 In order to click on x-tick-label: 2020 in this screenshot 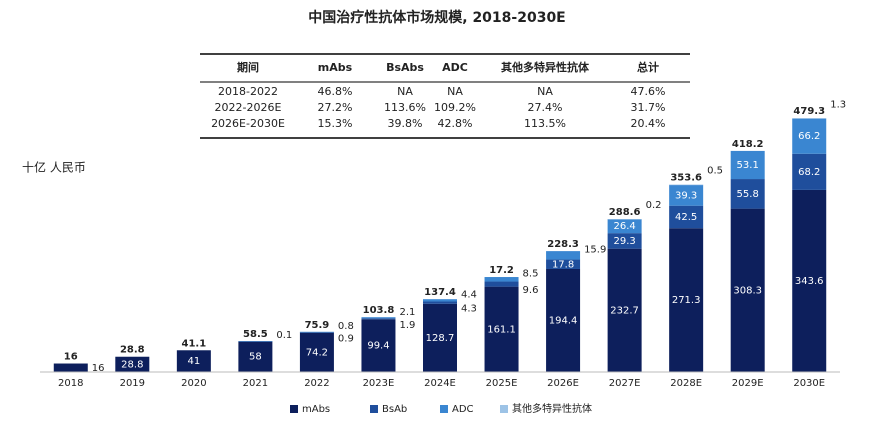, I will do `click(193, 383)`.